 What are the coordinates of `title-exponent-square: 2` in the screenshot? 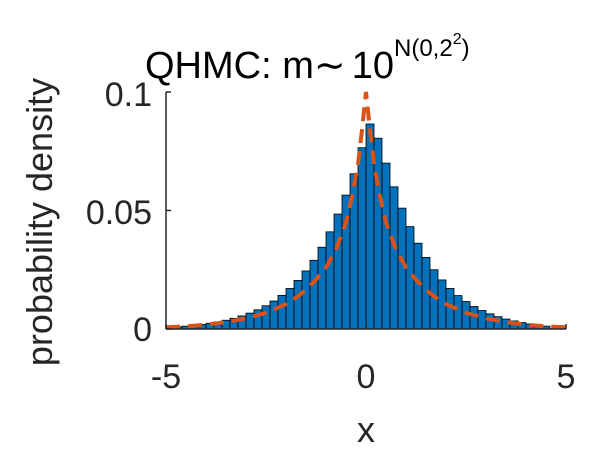 It's located at (457, 39).